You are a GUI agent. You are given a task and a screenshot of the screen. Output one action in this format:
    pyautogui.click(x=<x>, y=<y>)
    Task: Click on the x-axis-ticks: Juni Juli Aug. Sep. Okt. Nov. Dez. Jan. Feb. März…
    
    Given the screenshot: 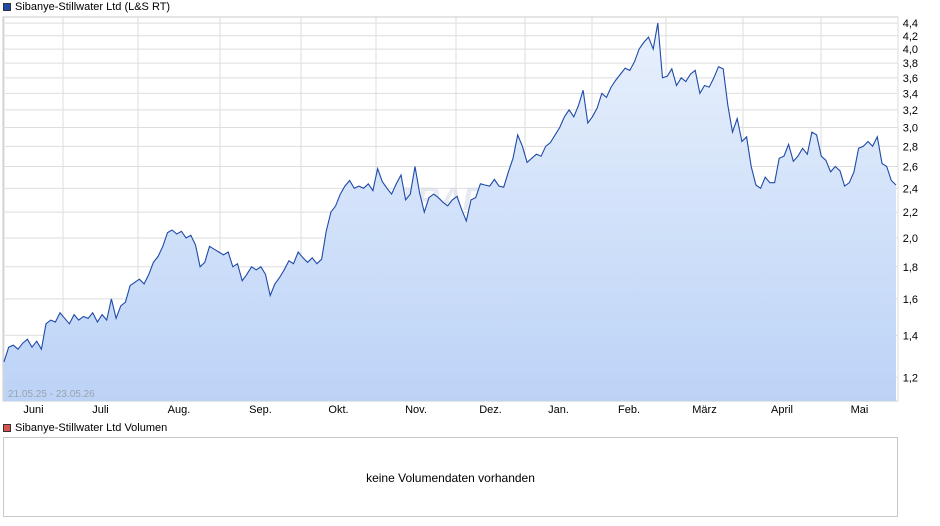 What is the action you would take?
    pyautogui.click(x=445, y=410)
    